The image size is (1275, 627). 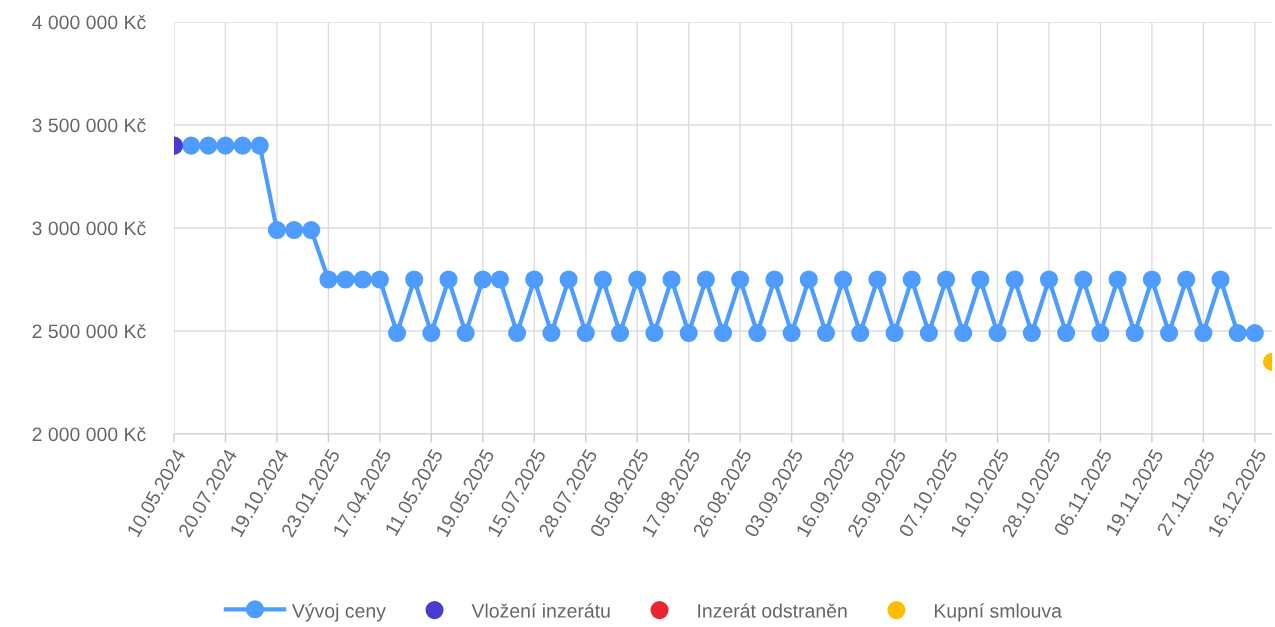 I want to click on y-tick-label: 2 500 000 Kč, so click(x=89, y=331).